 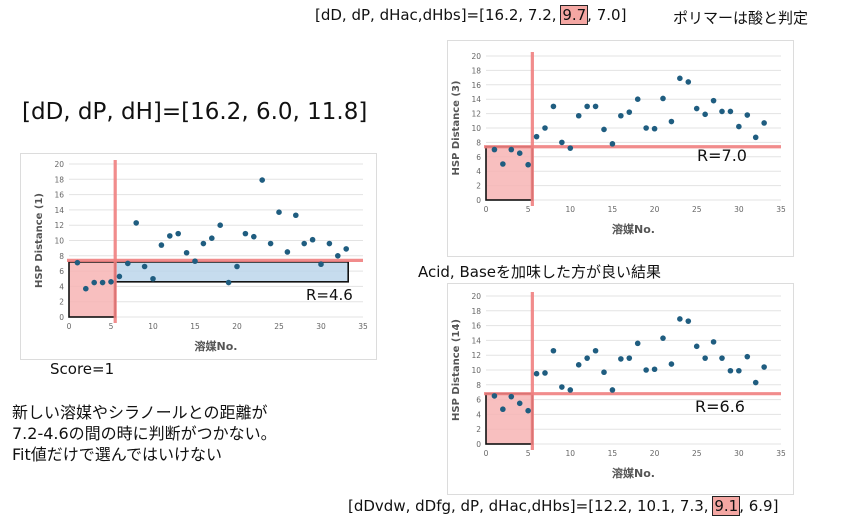 I want to click on y-axis-title: HSP Distance (1), so click(x=39, y=240).